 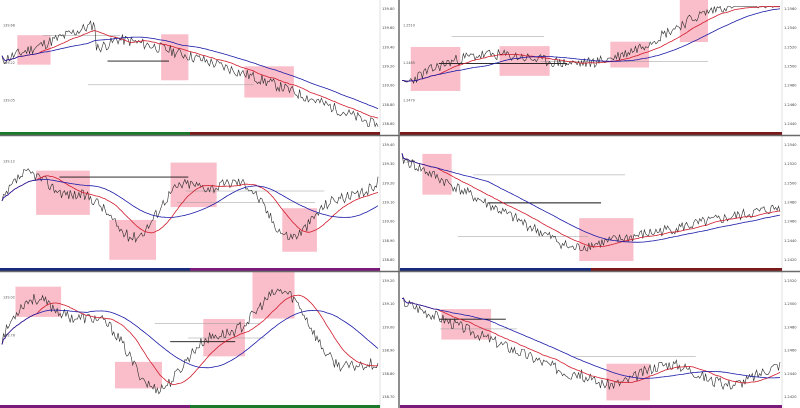 I want to click on price-tick-label: 138.60, so click(x=388, y=124).